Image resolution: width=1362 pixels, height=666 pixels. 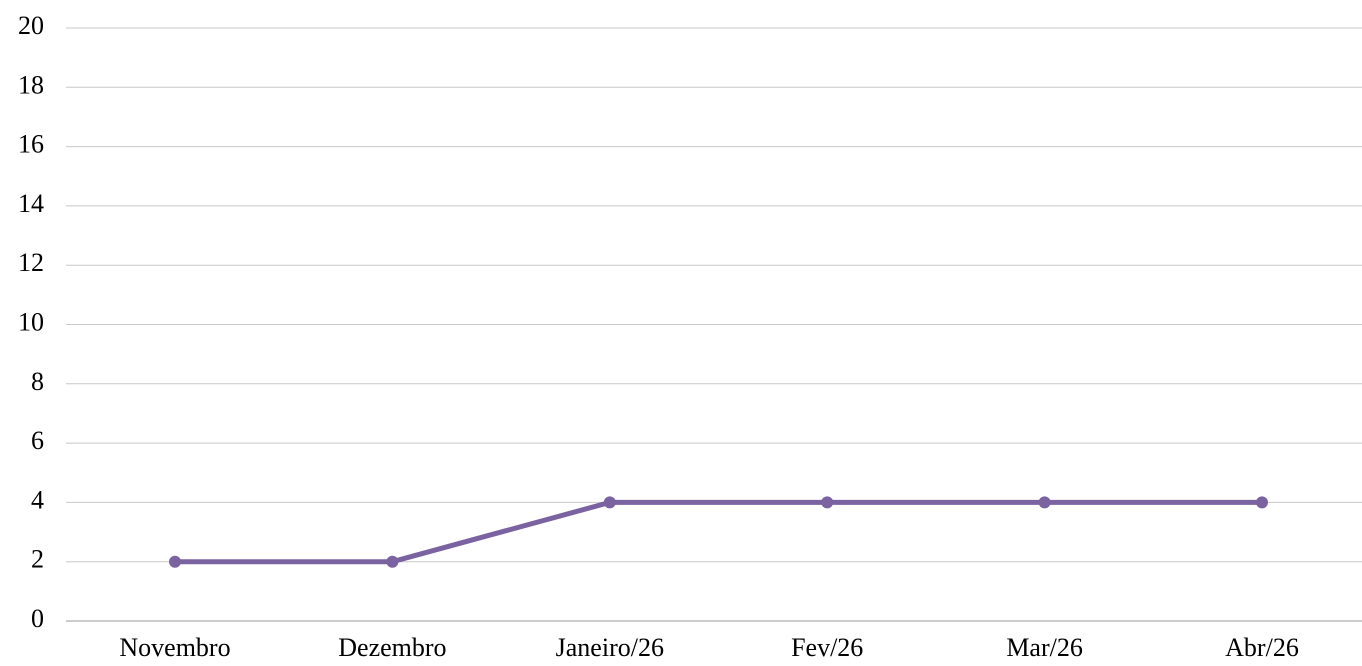 I want to click on y-tick-label: 4, so click(x=37, y=499).